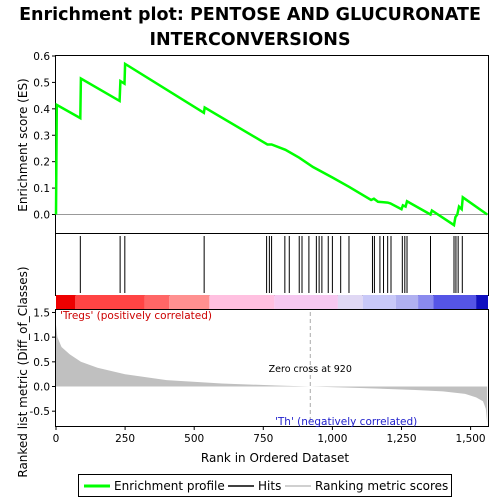 This screenshot has height=500, width=500. What do you see at coordinates (56, 439) in the screenshot?
I see `x-tick-label: 0` at bounding box center [56, 439].